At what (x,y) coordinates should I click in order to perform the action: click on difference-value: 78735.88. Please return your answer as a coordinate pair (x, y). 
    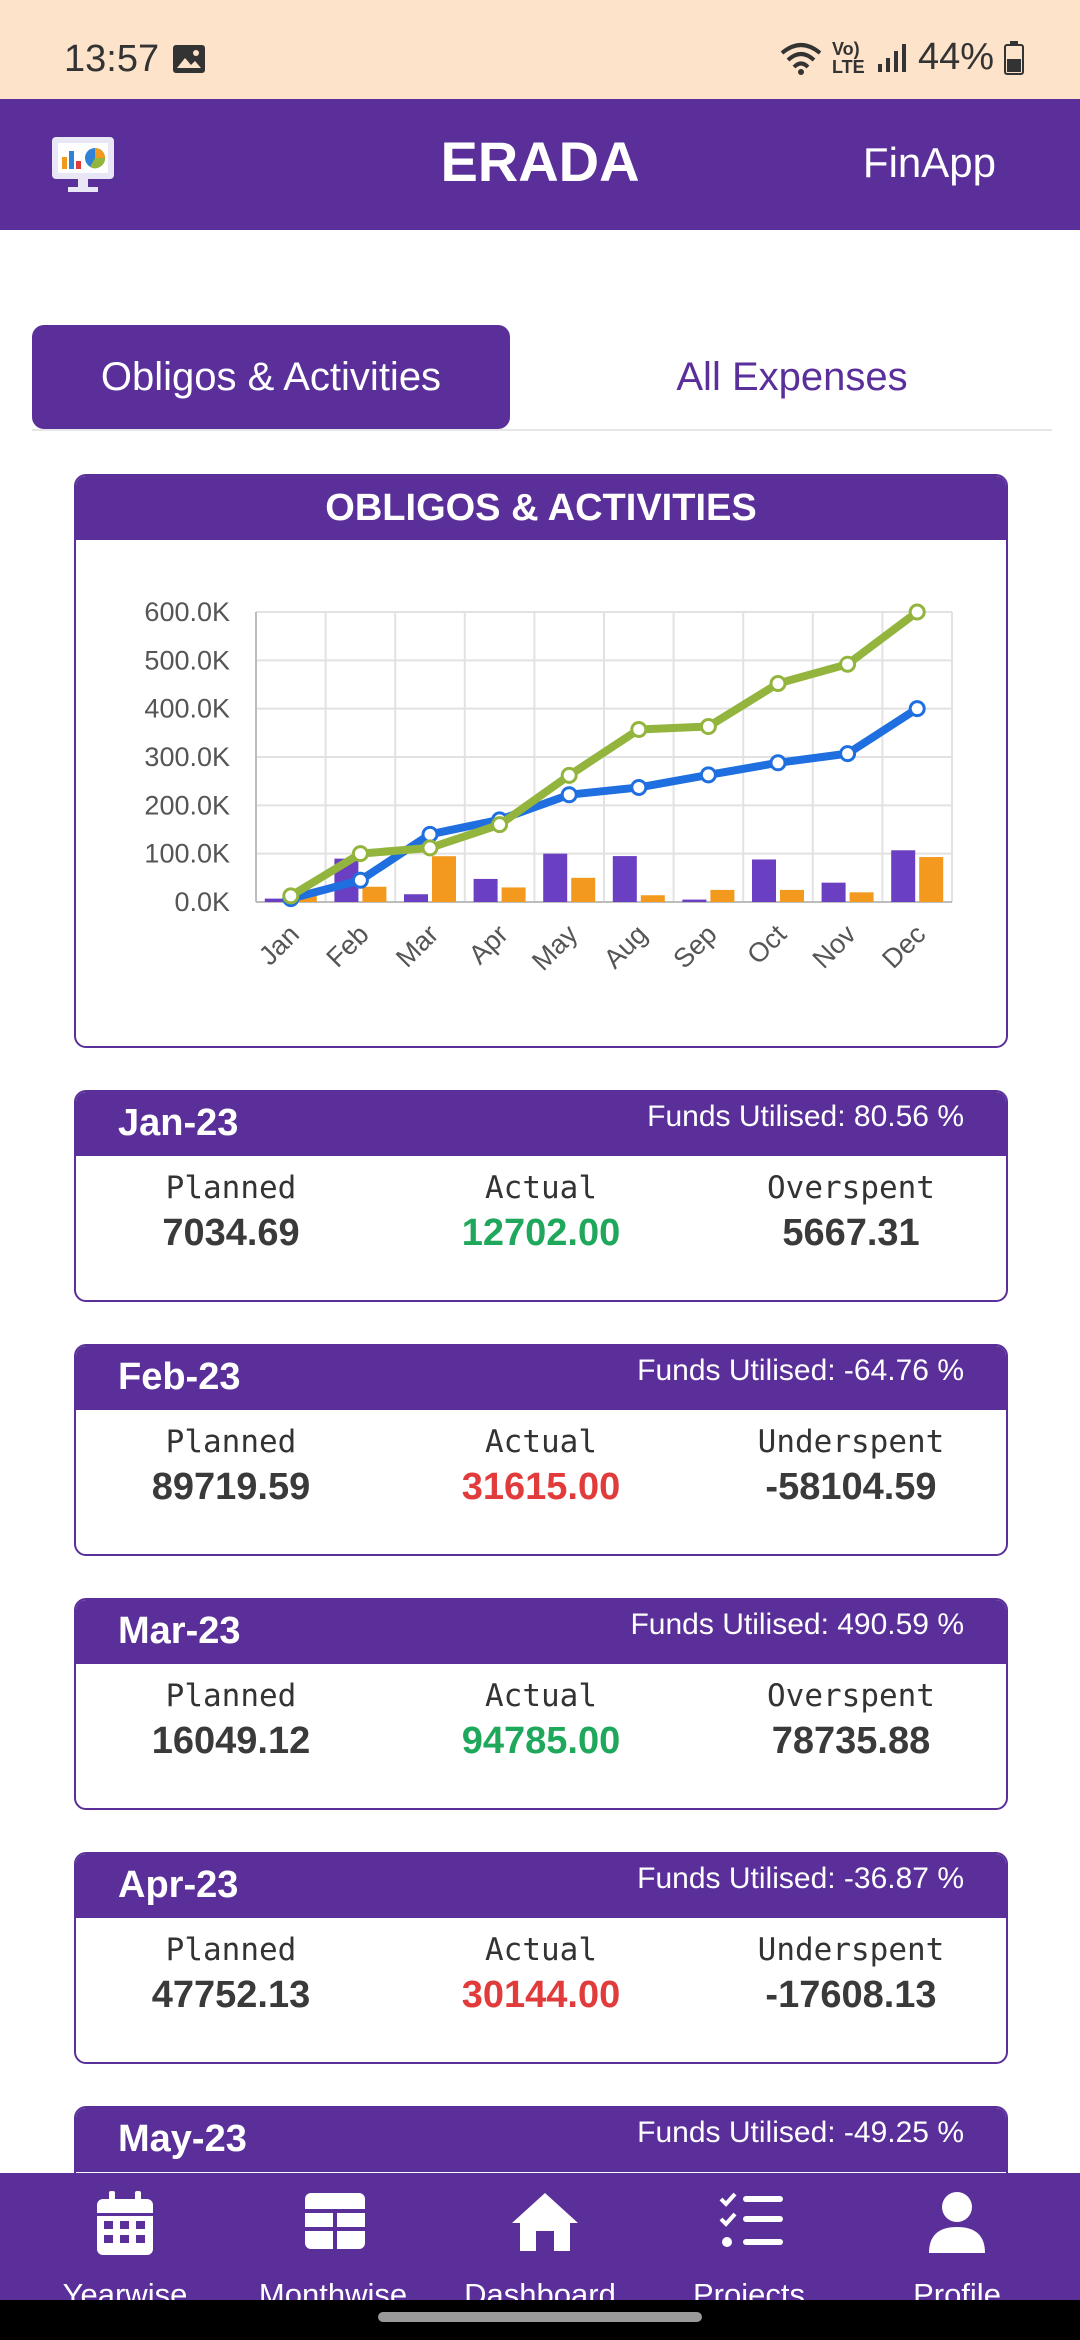
    Looking at the image, I should click on (851, 1741).